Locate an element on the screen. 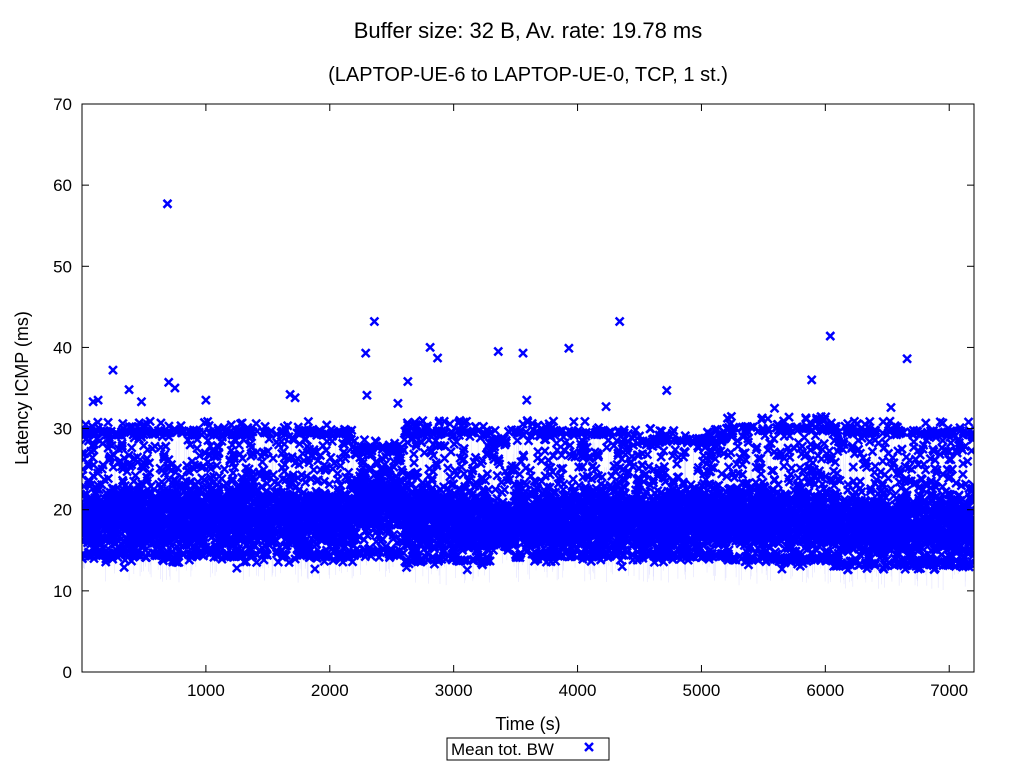  chart-title: Buffer size: 32 B, Av. rate: 19.78 ms is located at coordinates (528, 30).